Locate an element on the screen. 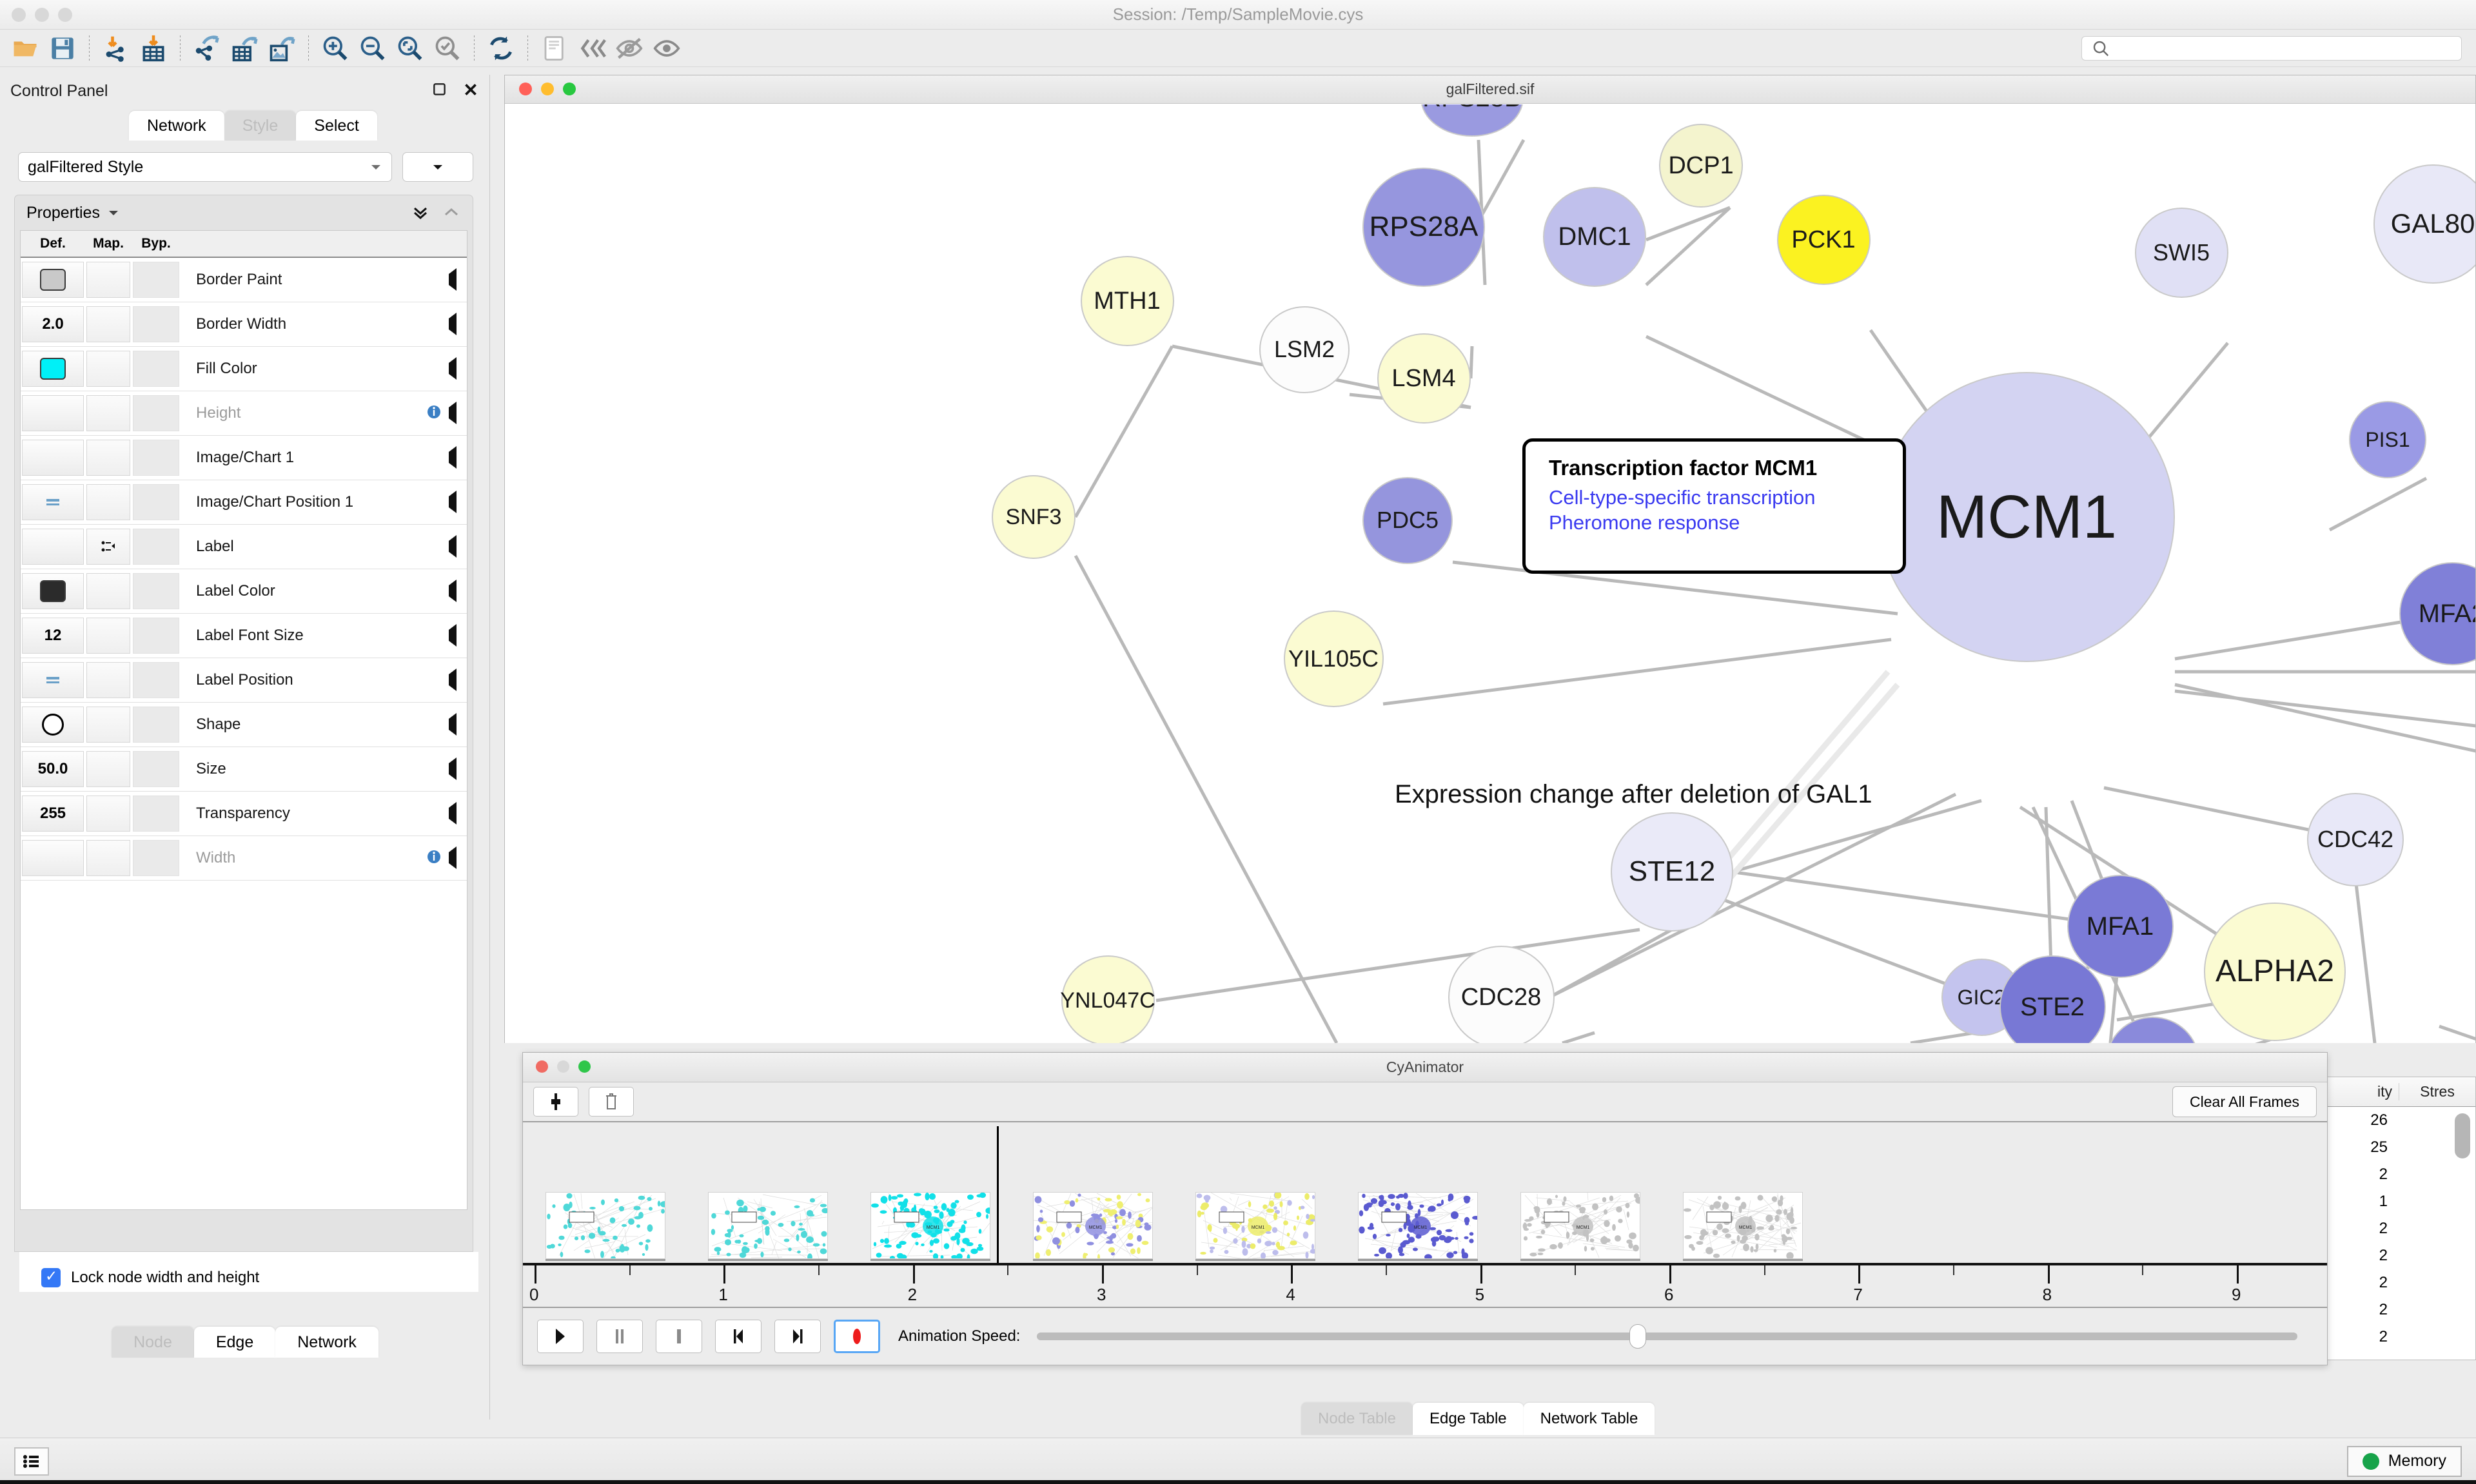 The height and width of the screenshot is (1484, 2476). network-node: SWI5 is located at coordinates (2181, 253).